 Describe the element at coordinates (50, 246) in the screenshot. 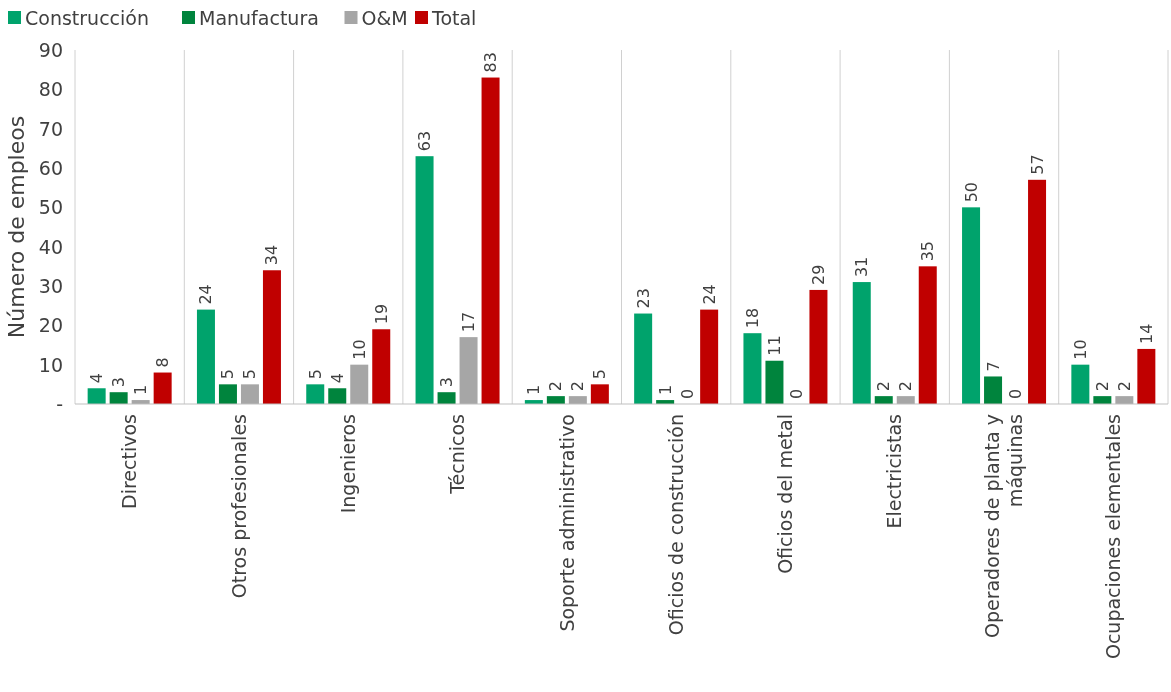

I see `y-tick-label: 40` at that location.